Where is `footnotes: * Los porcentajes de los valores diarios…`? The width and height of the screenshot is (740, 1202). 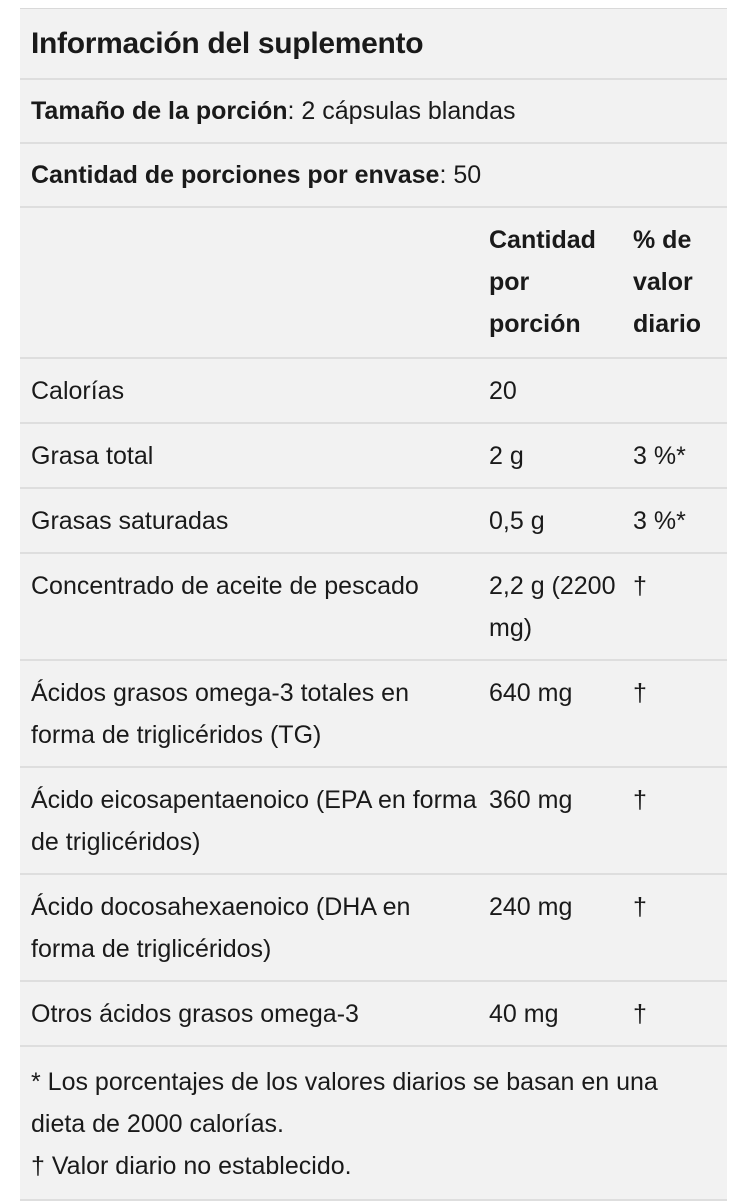
footnotes: * Los porcentajes de los valores diarios… is located at coordinates (373, 1124).